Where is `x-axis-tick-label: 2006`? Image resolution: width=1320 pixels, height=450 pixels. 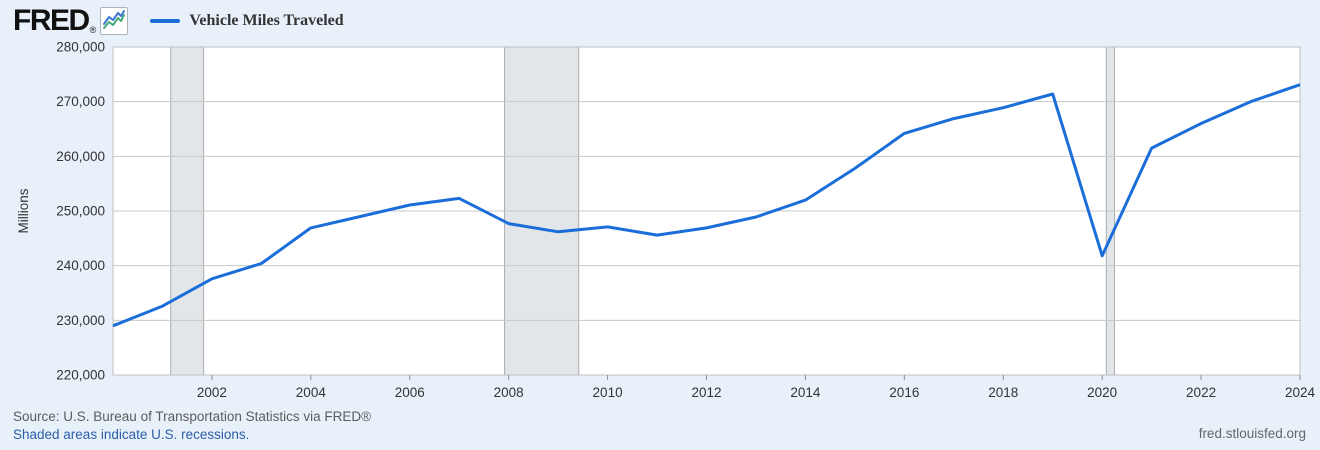
x-axis-tick-label: 2006 is located at coordinates (410, 392).